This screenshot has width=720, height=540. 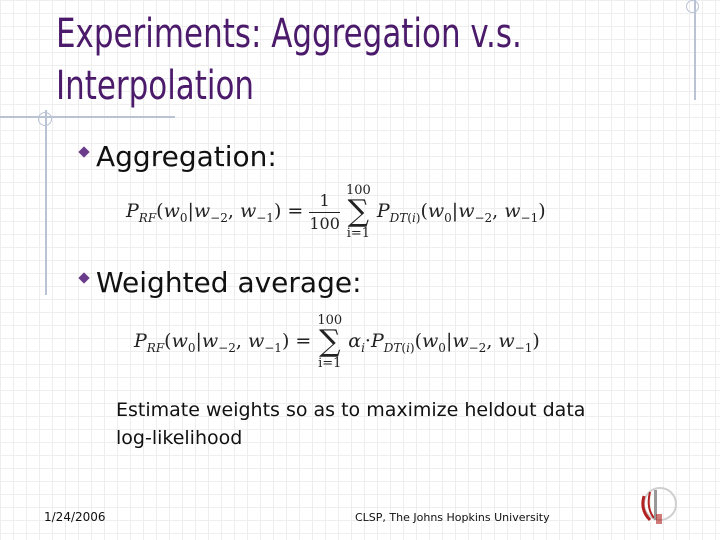 What do you see at coordinates (155, 86) in the screenshot?
I see `slide-title-line2: Interpolation` at bounding box center [155, 86].